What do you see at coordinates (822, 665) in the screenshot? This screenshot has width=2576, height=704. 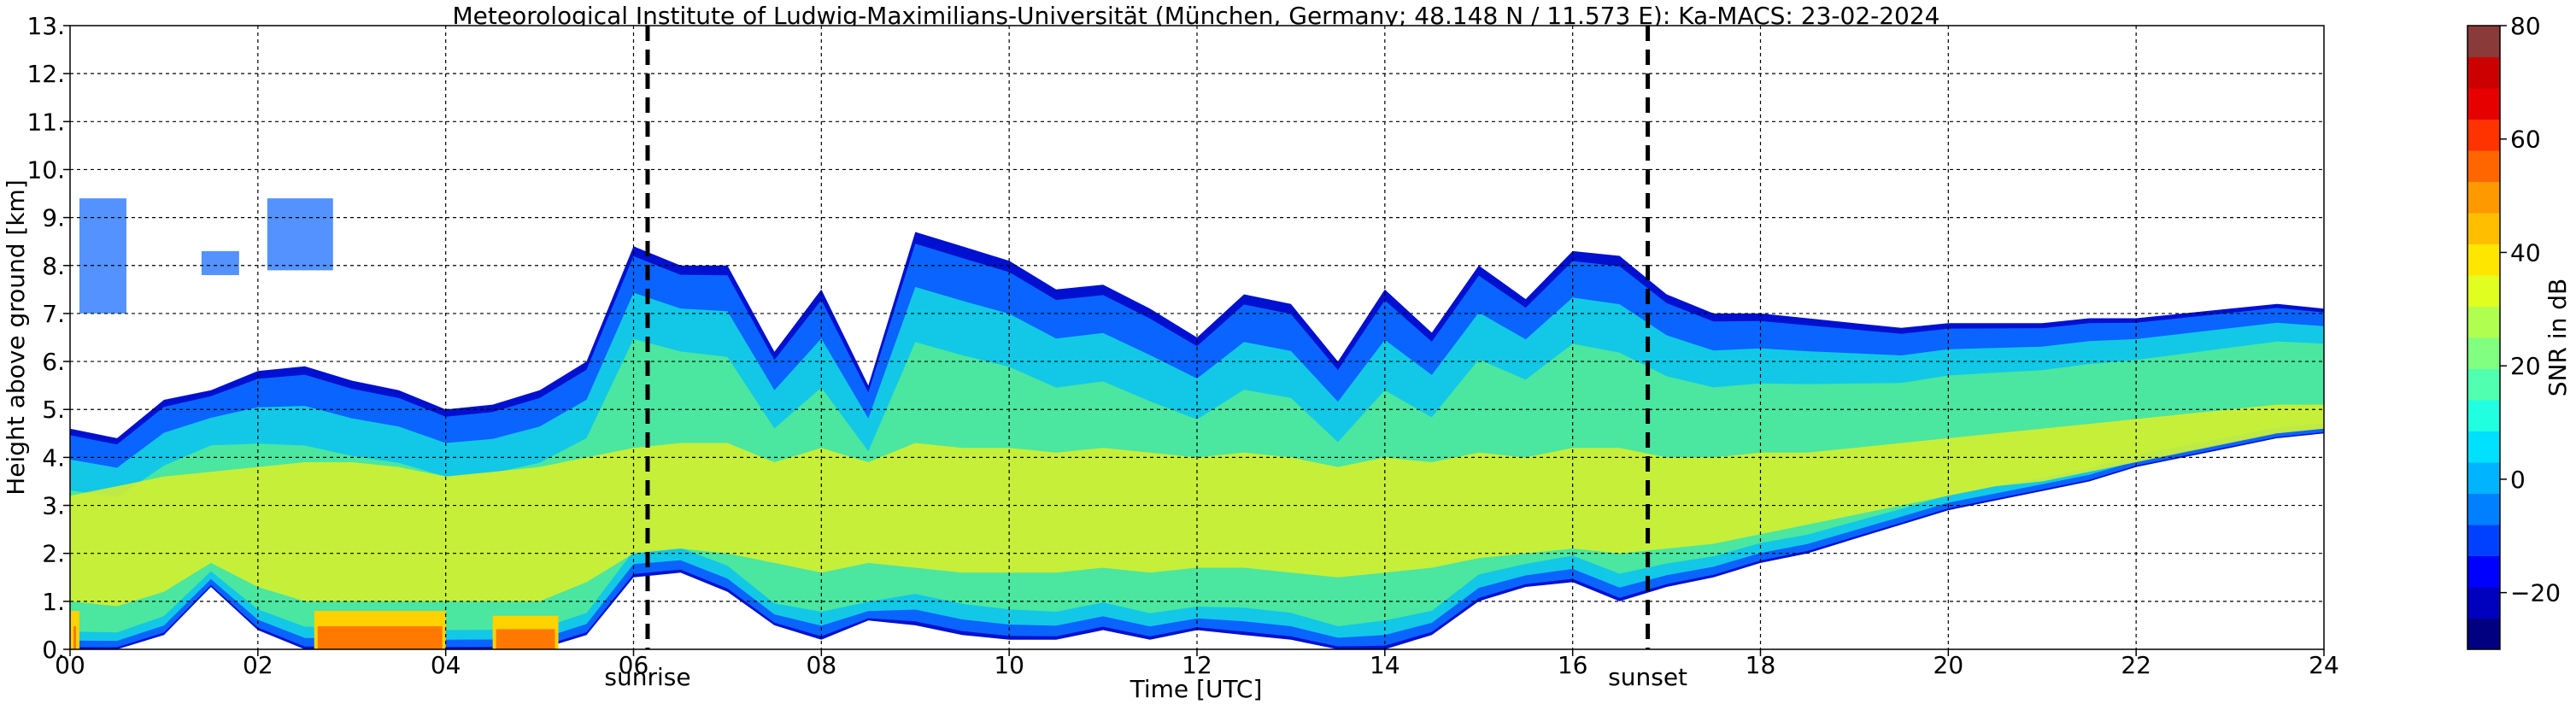 I see `x-tick-label: 08` at bounding box center [822, 665].